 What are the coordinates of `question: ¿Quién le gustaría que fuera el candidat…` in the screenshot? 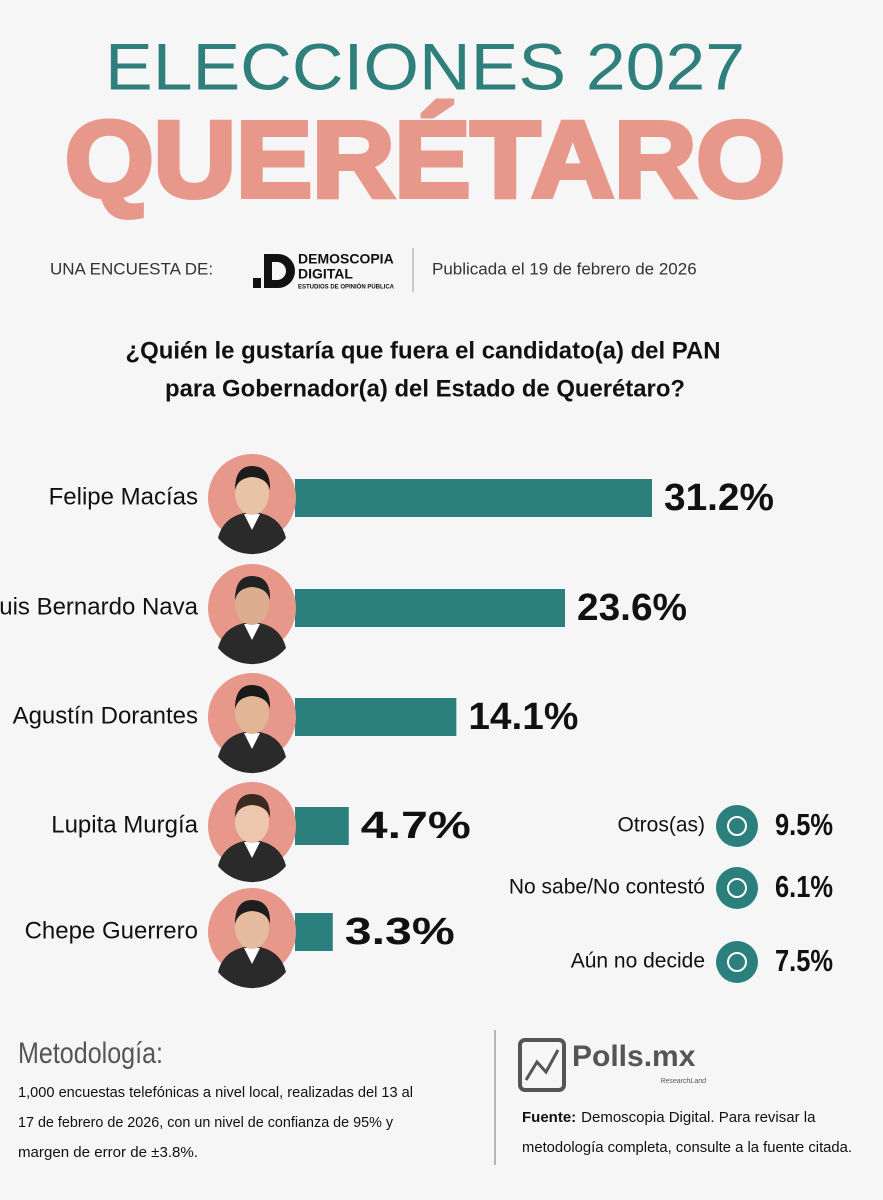 It's located at (423, 350).